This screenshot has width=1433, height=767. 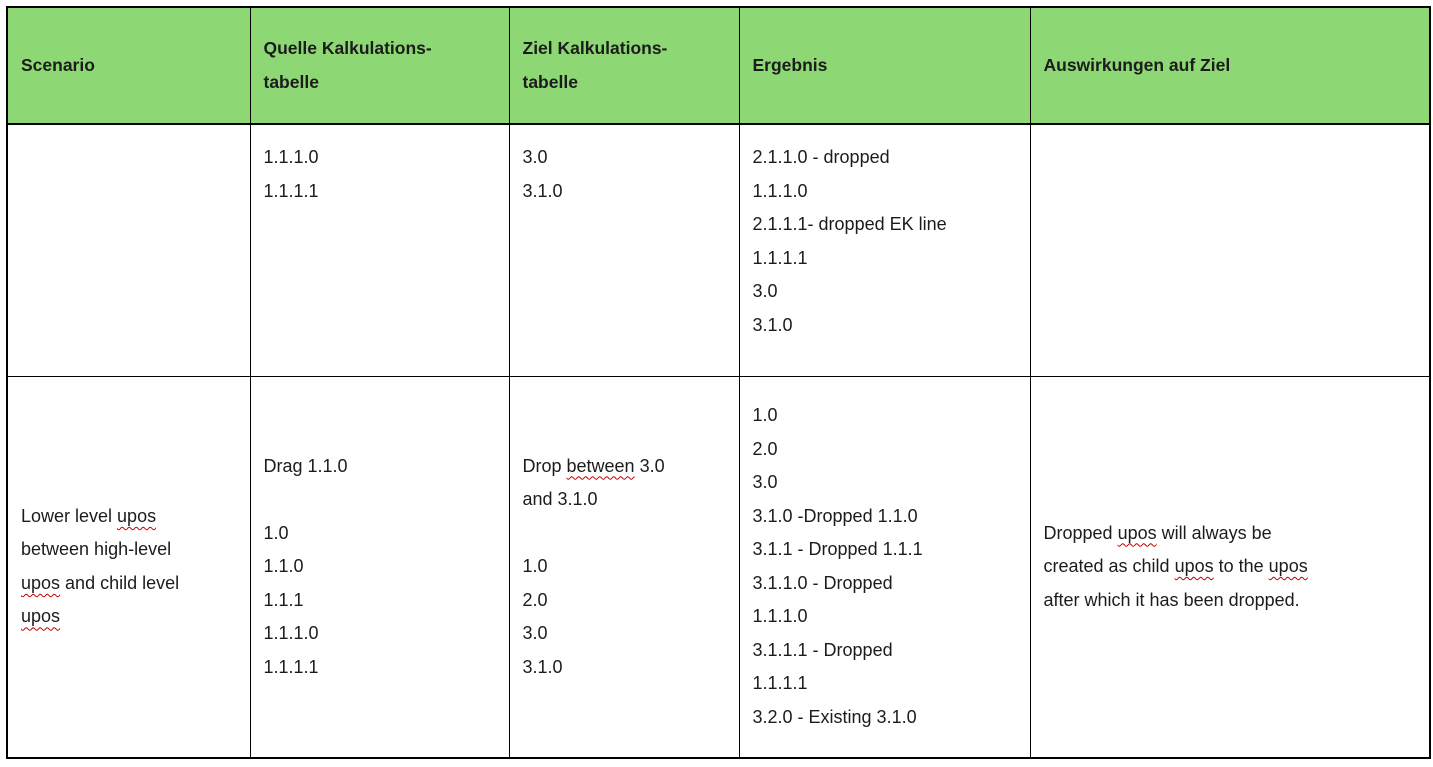 I want to click on text-line: Drop between 3.0, so click(x=624, y=467).